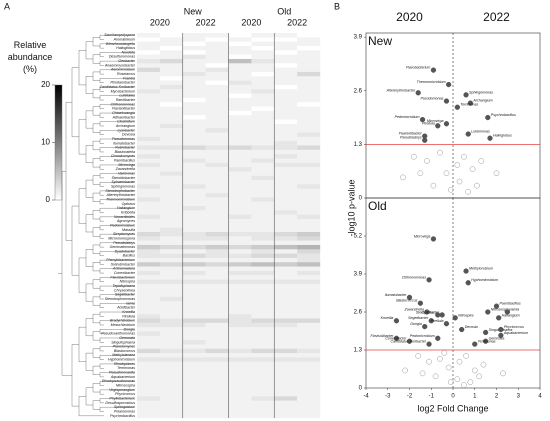  What do you see at coordinates (251, 22) in the screenshot?
I see `column-label: 2020` at bounding box center [251, 22].